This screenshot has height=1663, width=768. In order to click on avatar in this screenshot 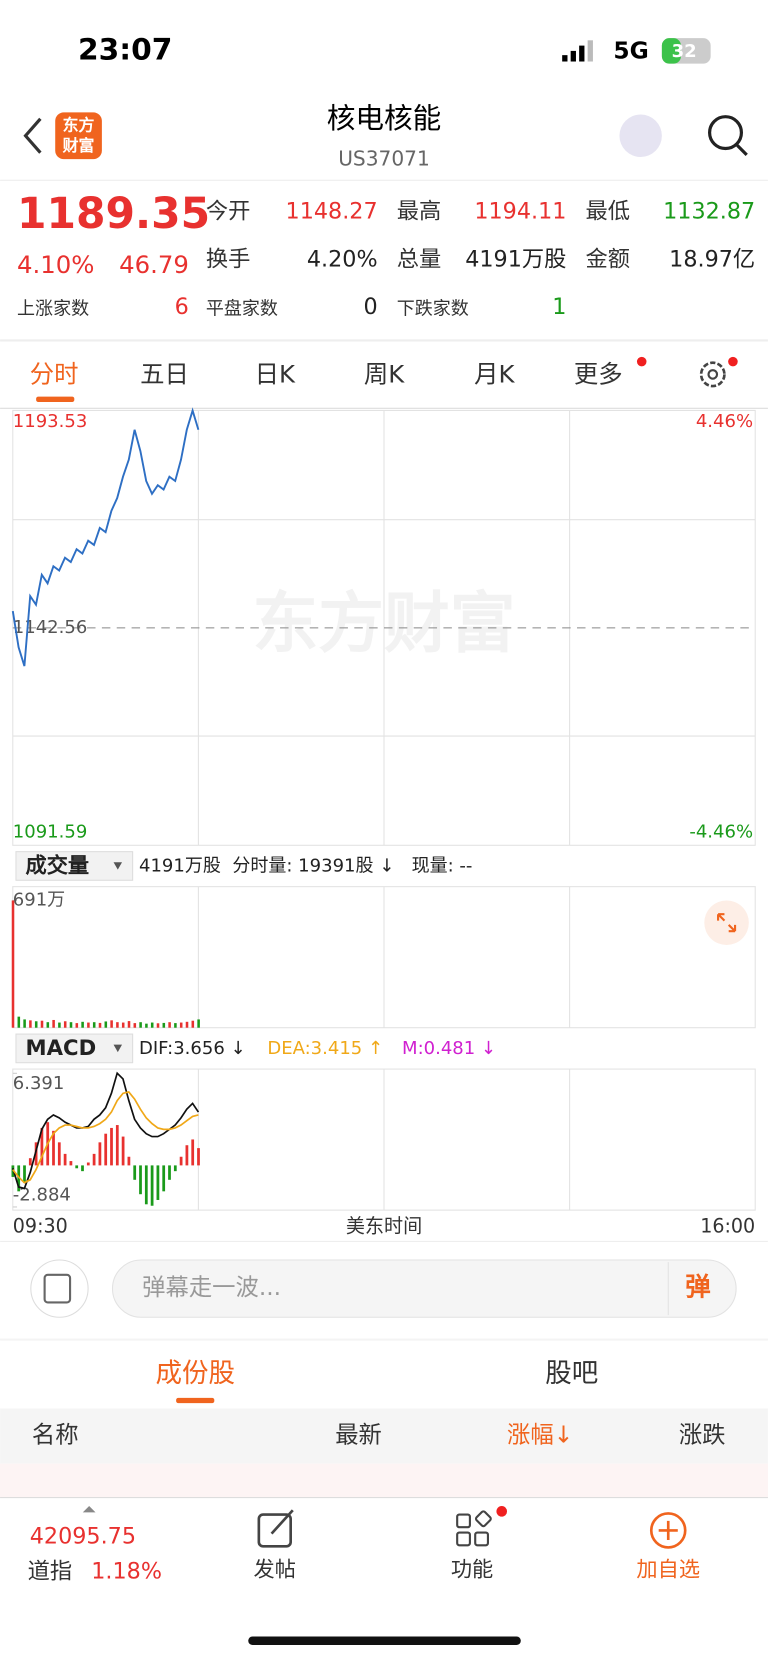, I will do `click(640, 135)`.